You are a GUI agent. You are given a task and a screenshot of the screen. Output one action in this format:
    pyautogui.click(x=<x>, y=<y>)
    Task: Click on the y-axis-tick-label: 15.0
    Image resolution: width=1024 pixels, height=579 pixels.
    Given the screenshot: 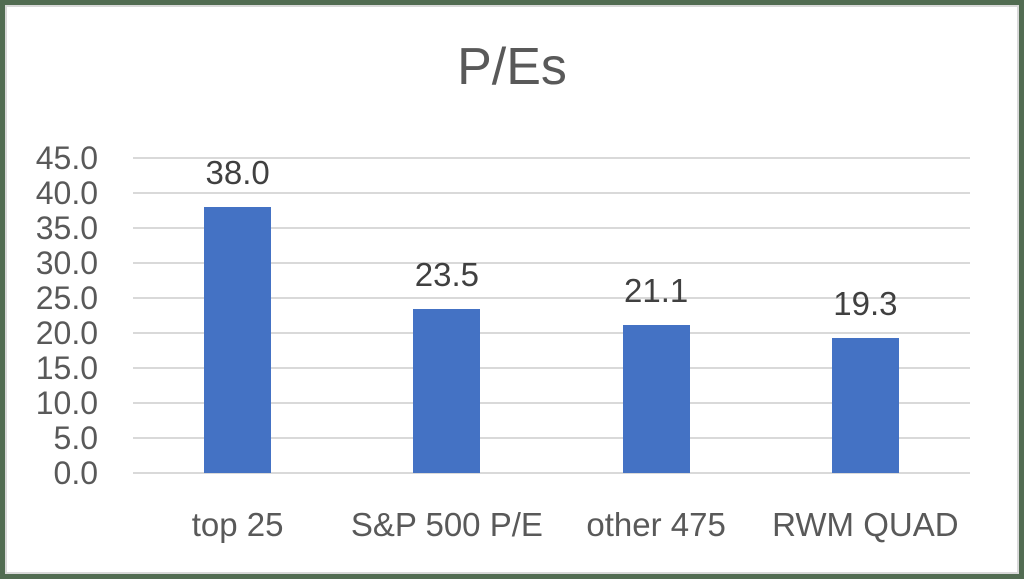 What is the action you would take?
    pyautogui.click(x=66, y=368)
    